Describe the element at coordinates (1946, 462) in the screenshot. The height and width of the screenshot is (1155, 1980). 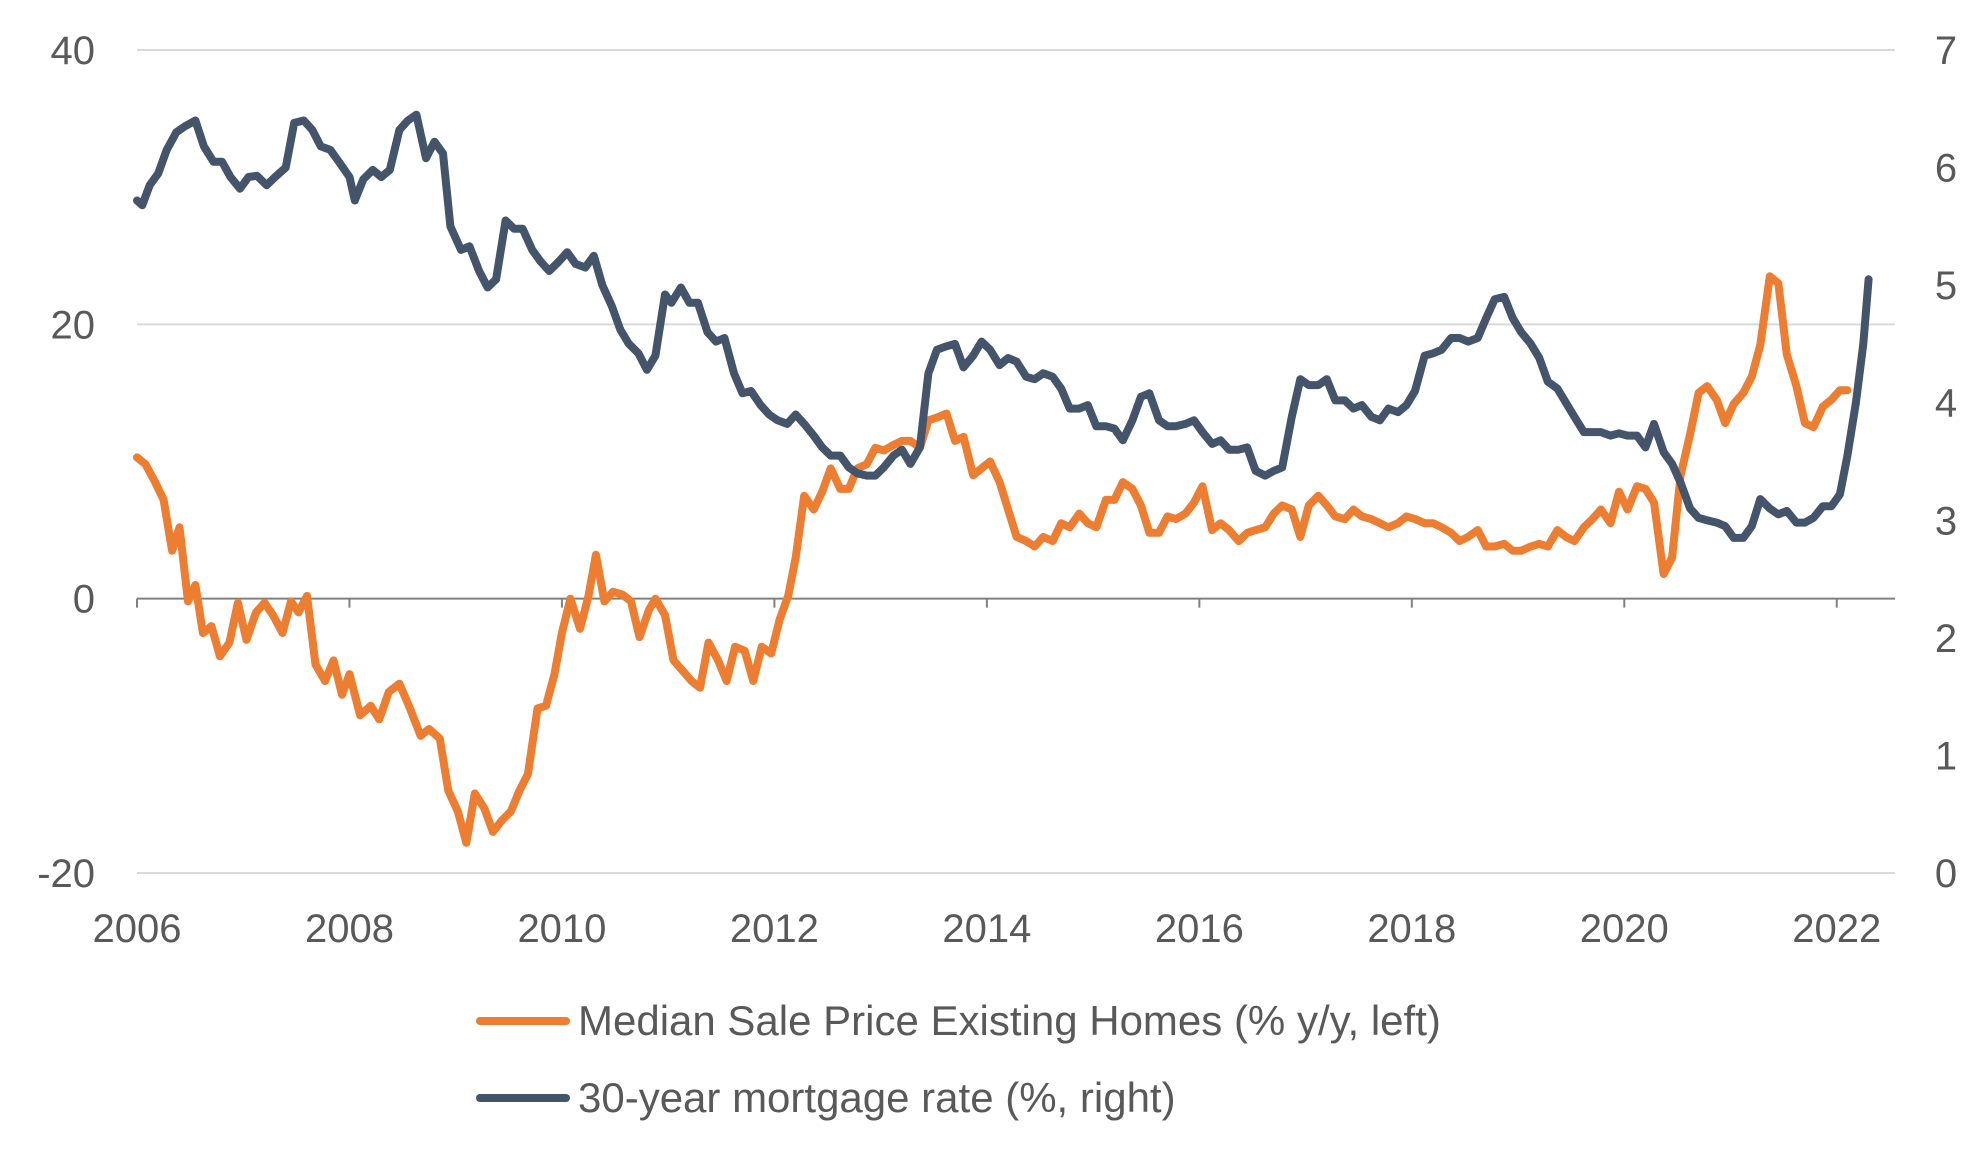
I see `right-axis-tick-labels: 0 1 2 3 4 5 6 7` at that location.